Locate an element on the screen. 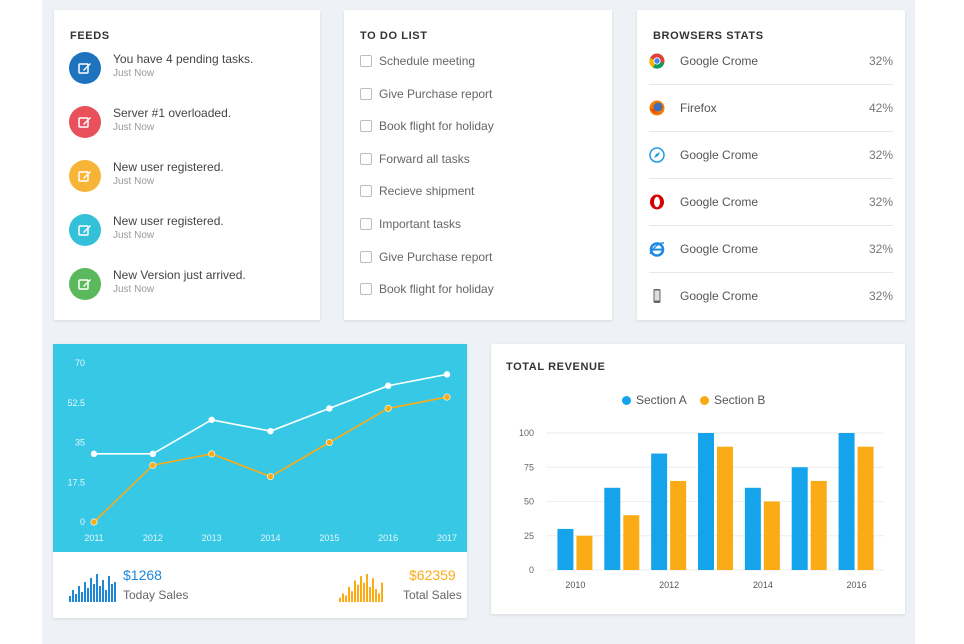  feed-text: You have 4 pending tasks. is located at coordinates (183, 59).